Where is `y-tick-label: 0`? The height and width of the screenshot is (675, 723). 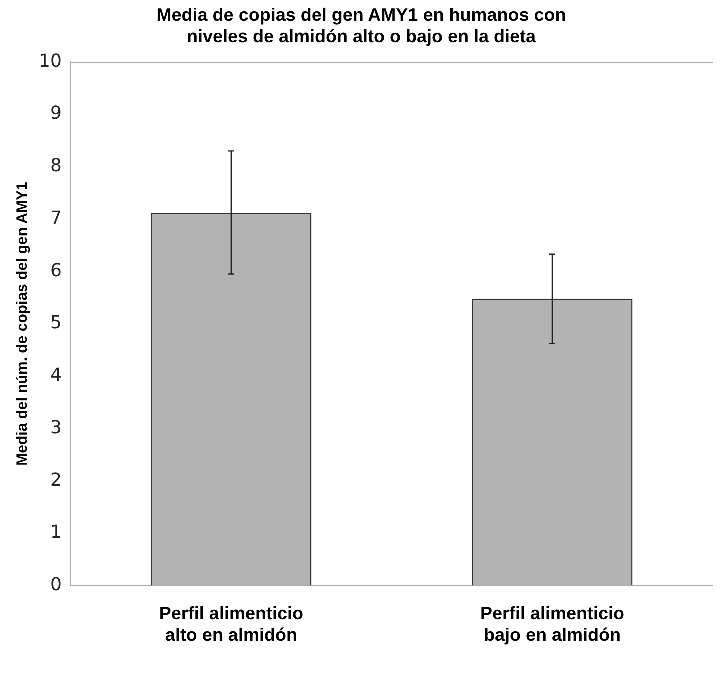 y-tick-label: 0 is located at coordinates (56, 585).